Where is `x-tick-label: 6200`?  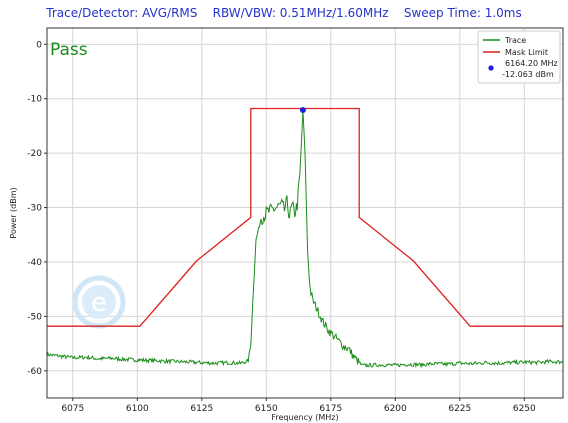
x-tick-label: 6200 is located at coordinates (395, 409).